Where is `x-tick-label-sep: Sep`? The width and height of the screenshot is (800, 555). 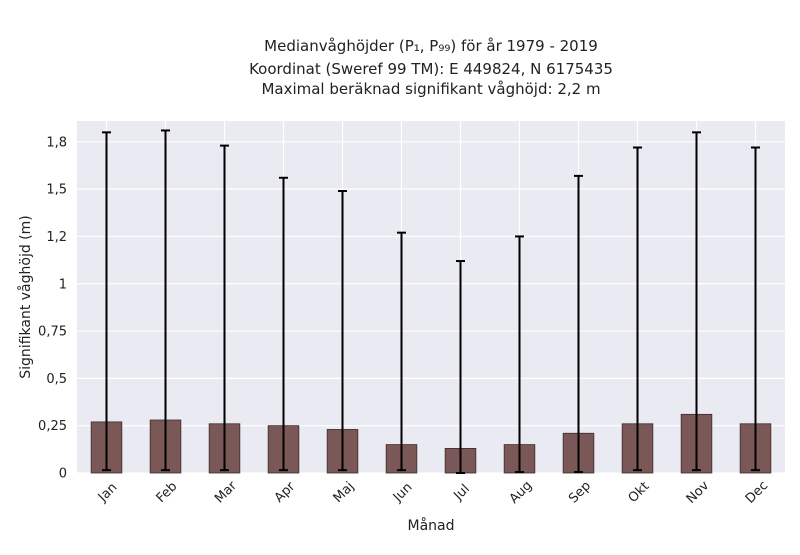
x-tick-label-sep: Sep is located at coordinates (580, 493).